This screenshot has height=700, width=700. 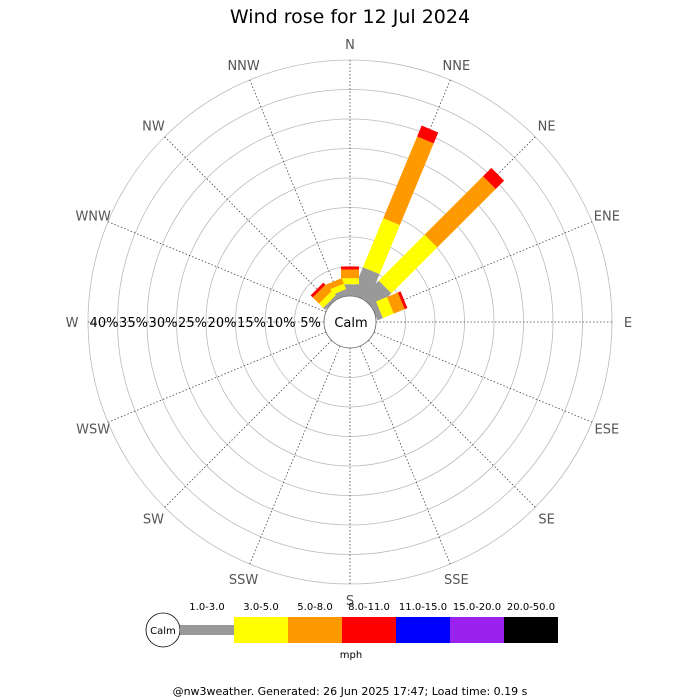 What do you see at coordinates (295, 189) in the screenshot?
I see `spoke-nnw` at bounding box center [295, 189].